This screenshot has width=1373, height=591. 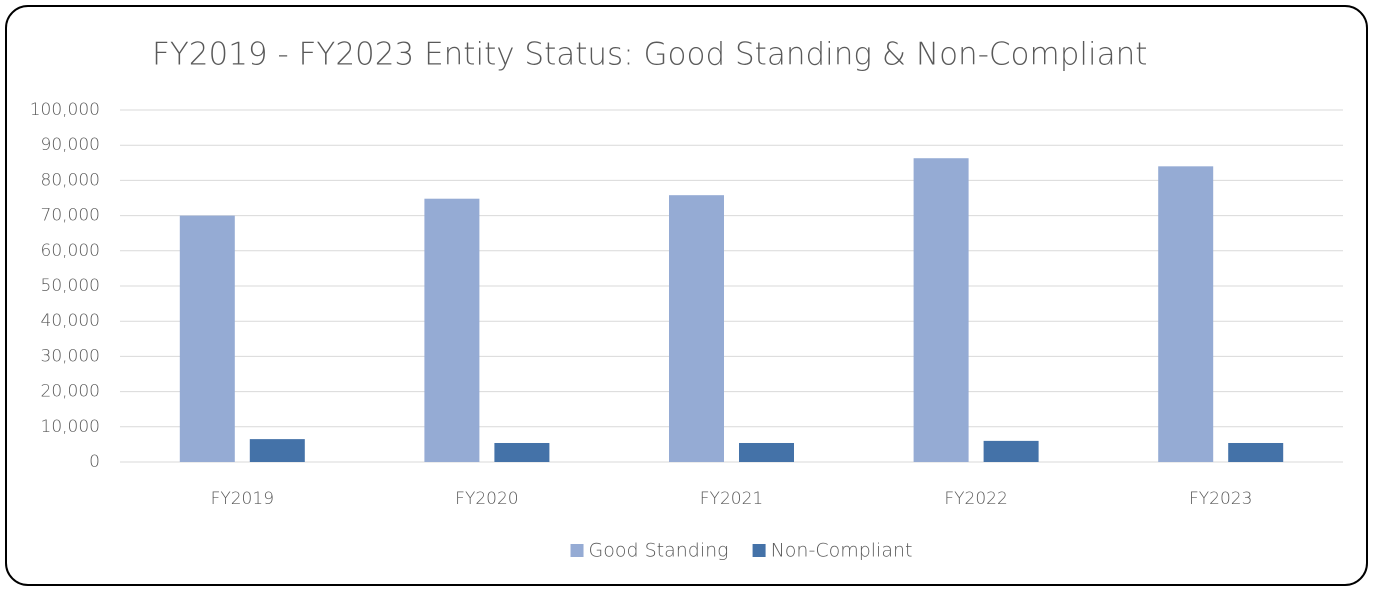 What do you see at coordinates (65, 110) in the screenshot?
I see `y-tick-label: 100,000` at bounding box center [65, 110].